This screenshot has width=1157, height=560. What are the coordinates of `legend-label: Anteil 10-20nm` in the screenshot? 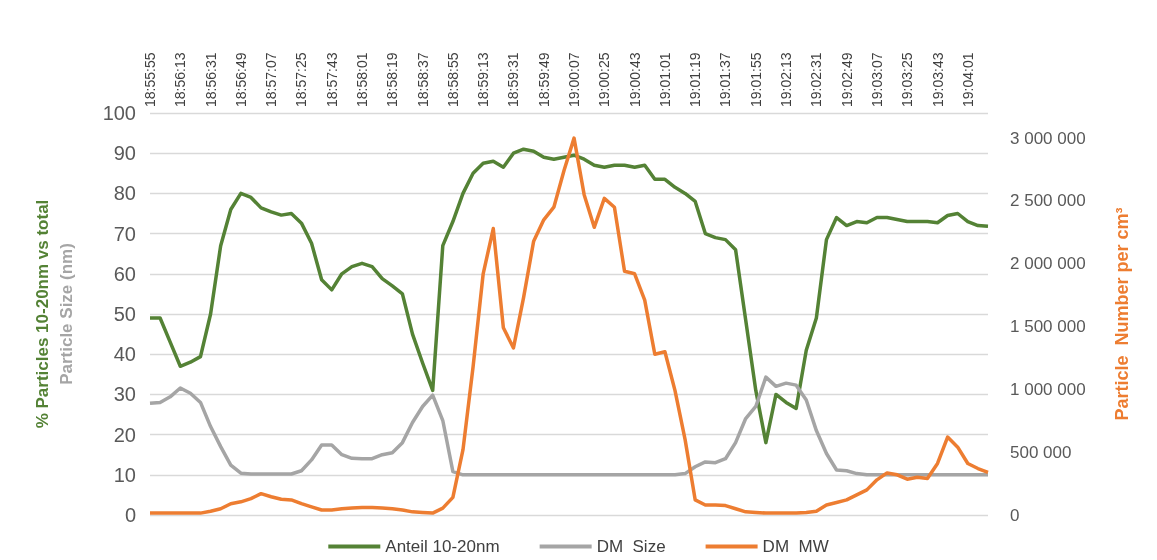 It's located at (442, 546).